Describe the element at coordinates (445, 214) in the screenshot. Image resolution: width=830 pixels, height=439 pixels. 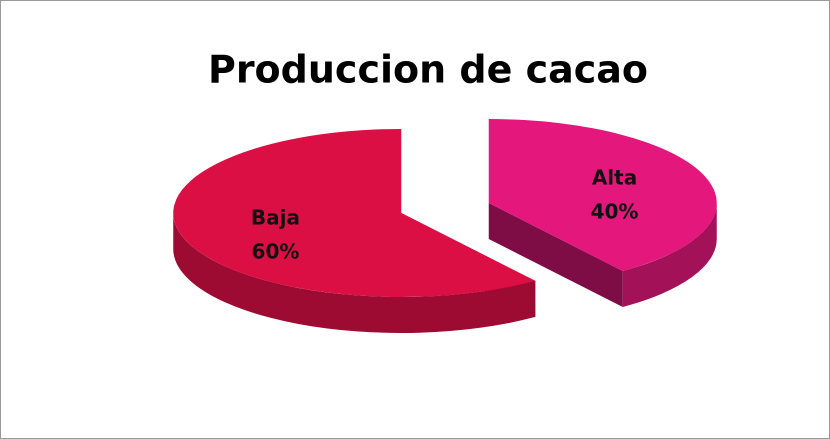
I see `pie-labels: Alta 40% Baja 60%` at that location.